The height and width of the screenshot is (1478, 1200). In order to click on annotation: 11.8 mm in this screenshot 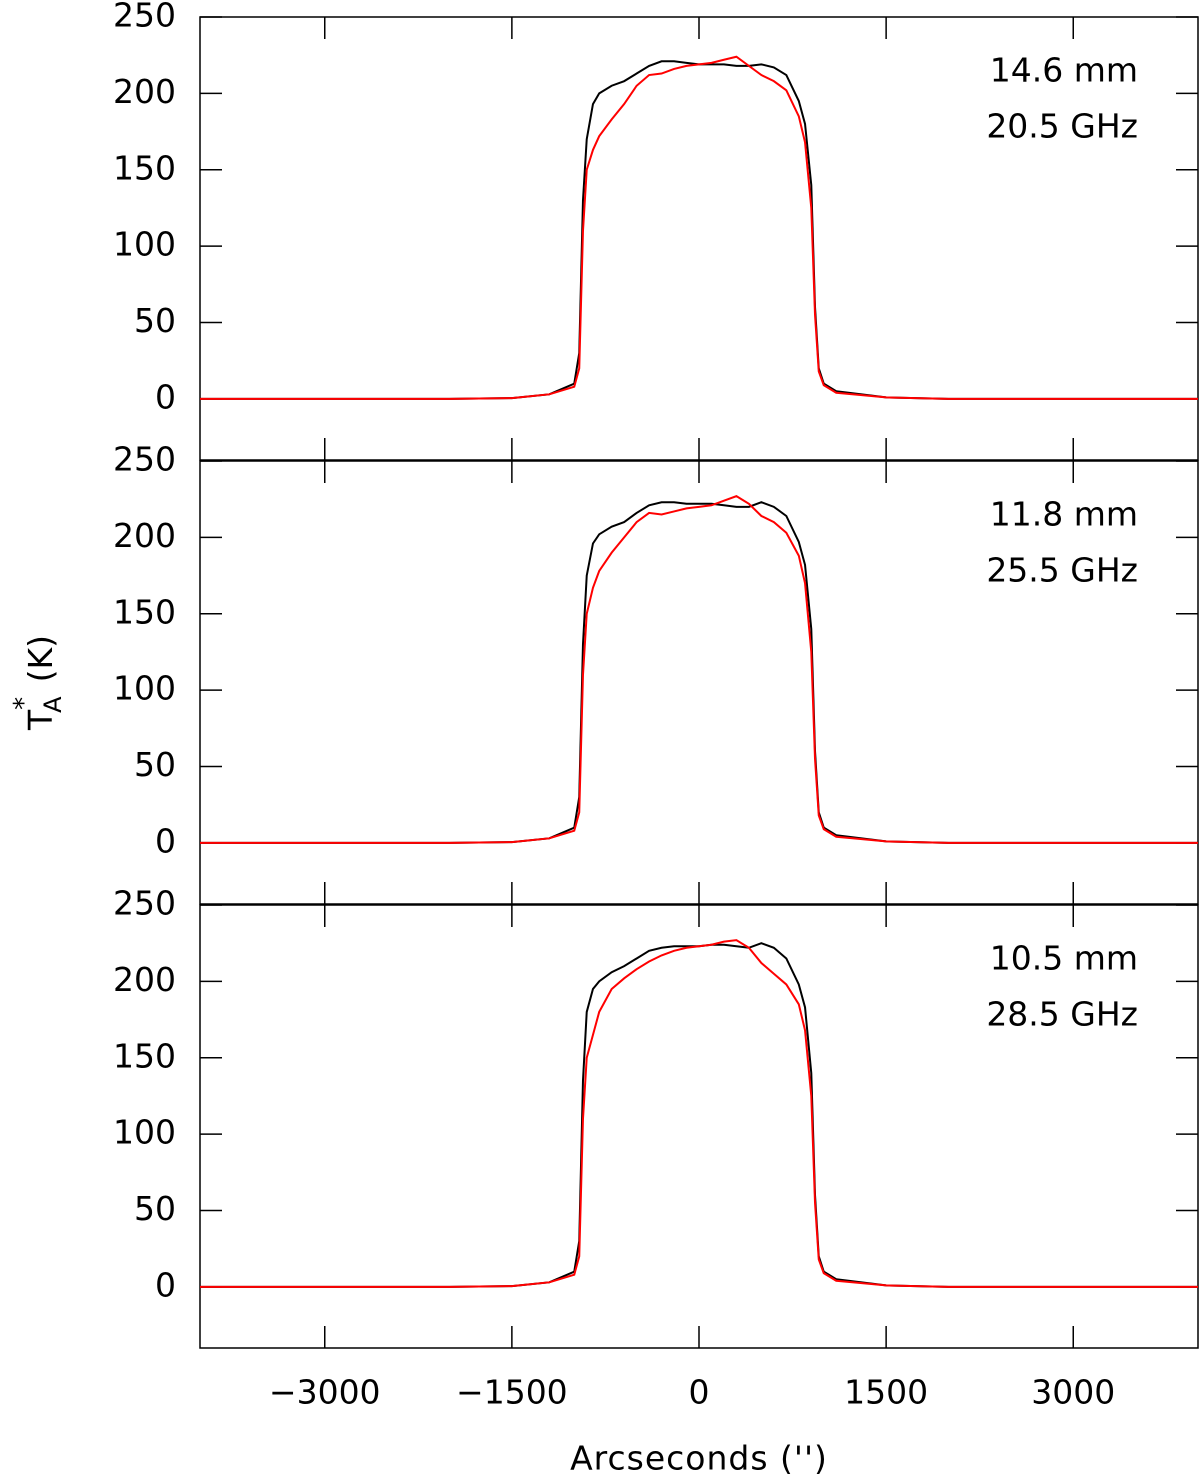, I will do `click(1064, 514)`.